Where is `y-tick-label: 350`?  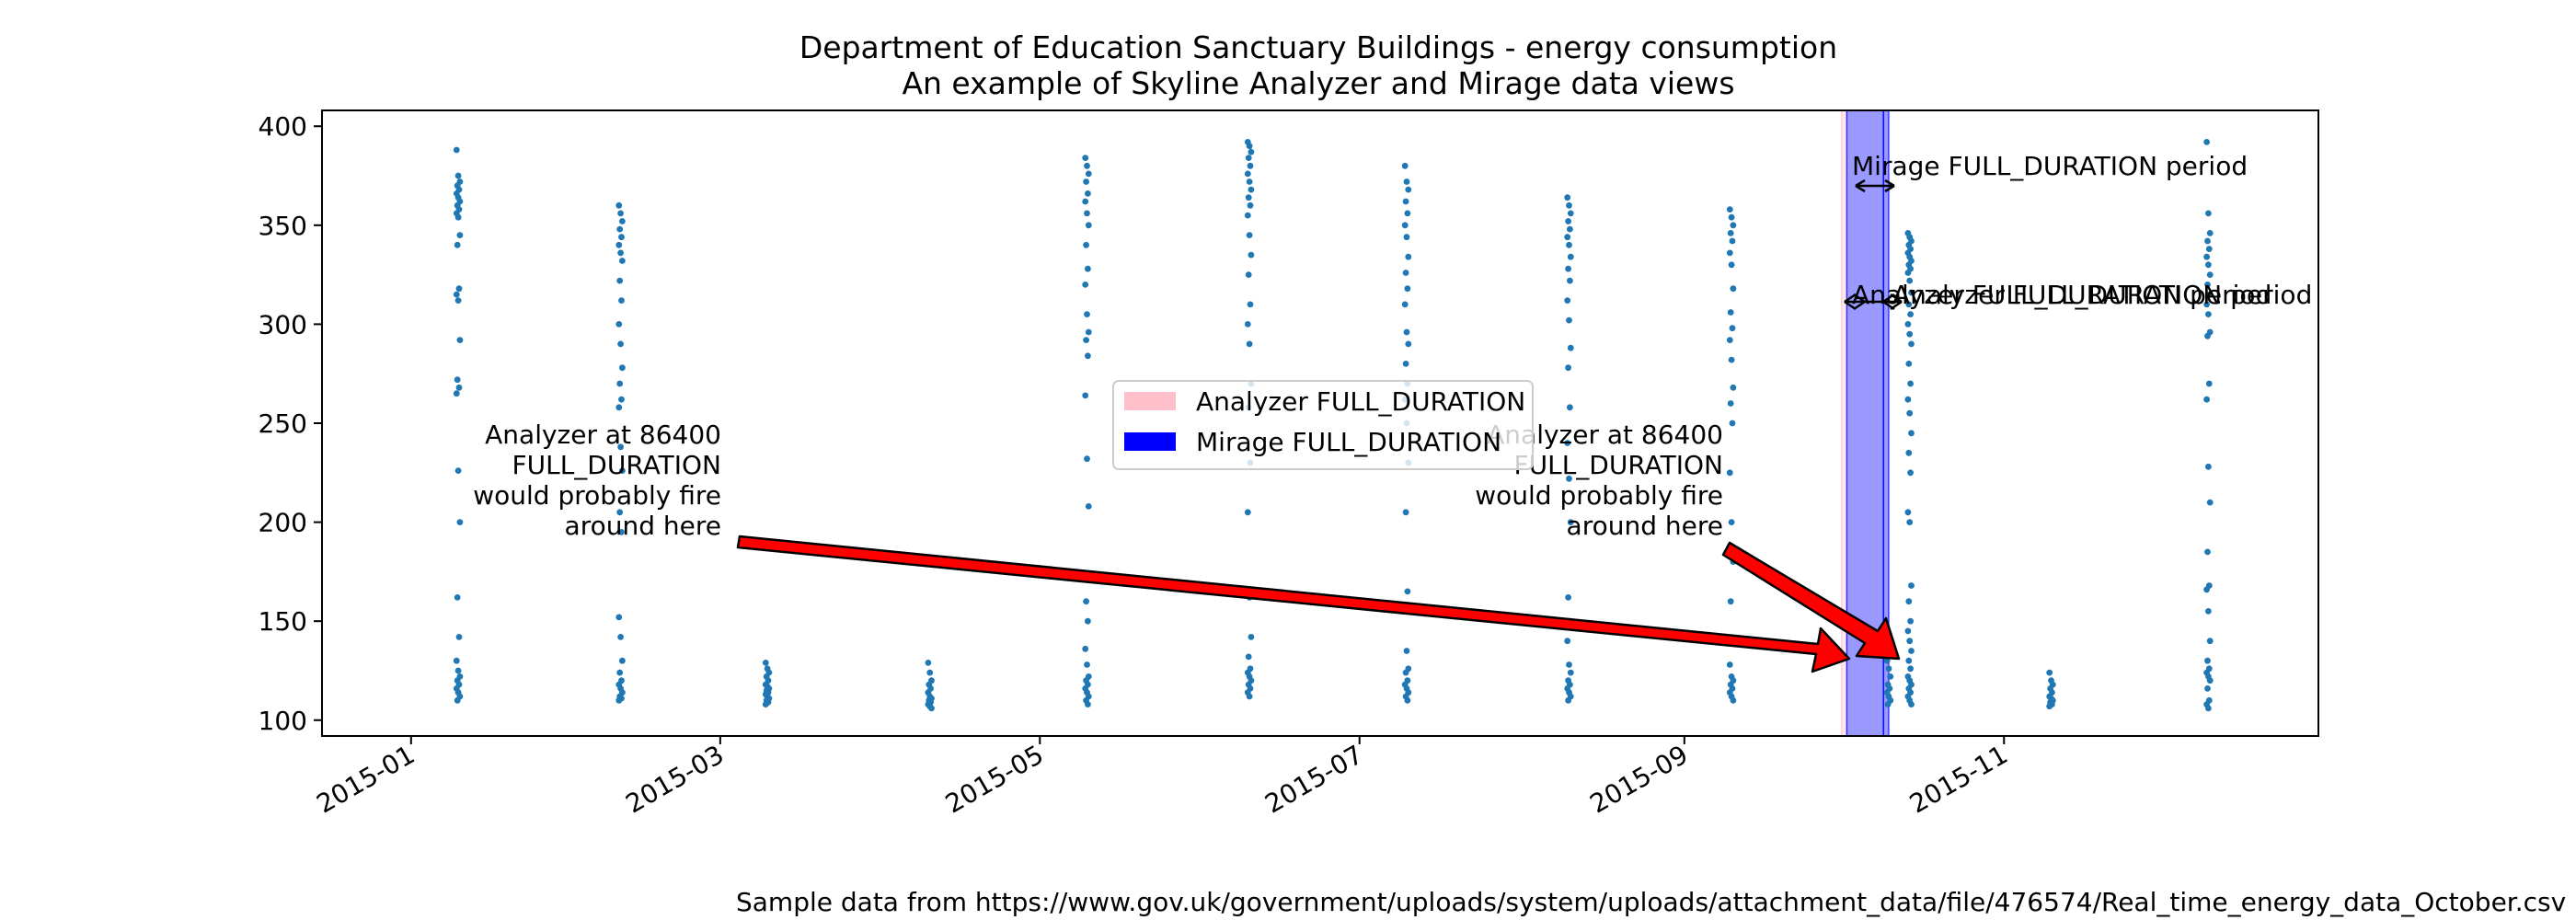 y-tick-label: 350 is located at coordinates (283, 226).